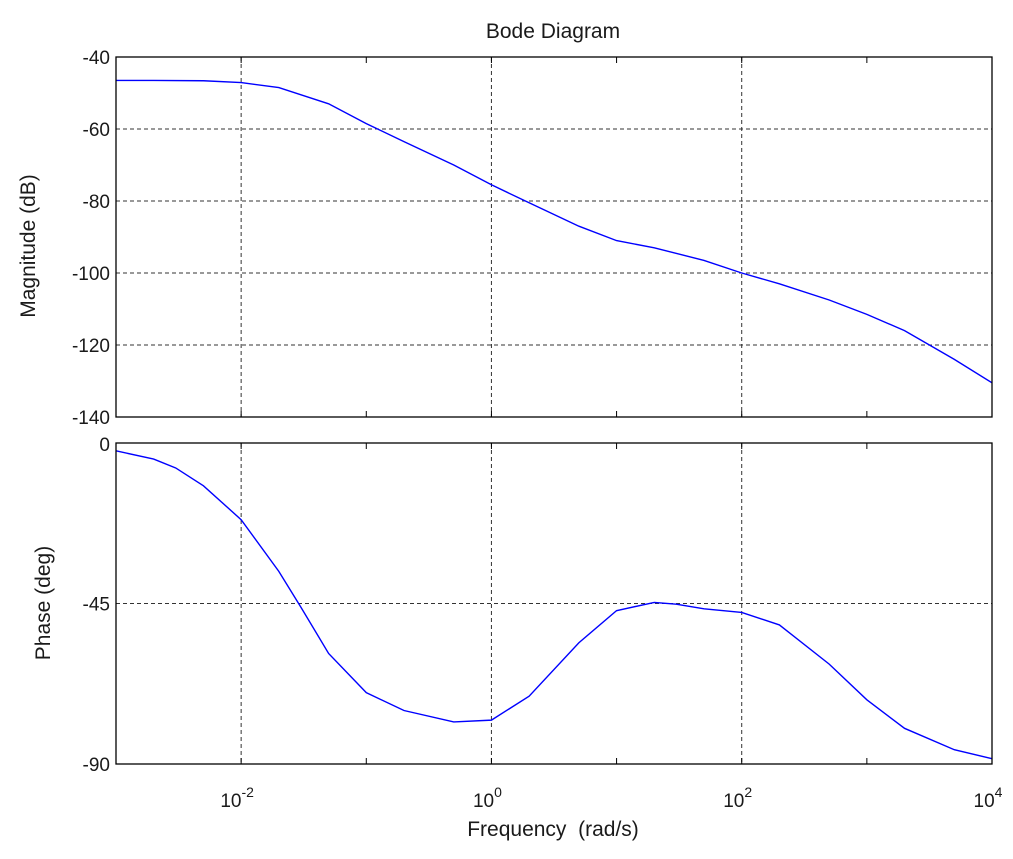 The height and width of the screenshot is (859, 1013). What do you see at coordinates (91, 418) in the screenshot?
I see `magnitude-y-tick-label: -140` at bounding box center [91, 418].